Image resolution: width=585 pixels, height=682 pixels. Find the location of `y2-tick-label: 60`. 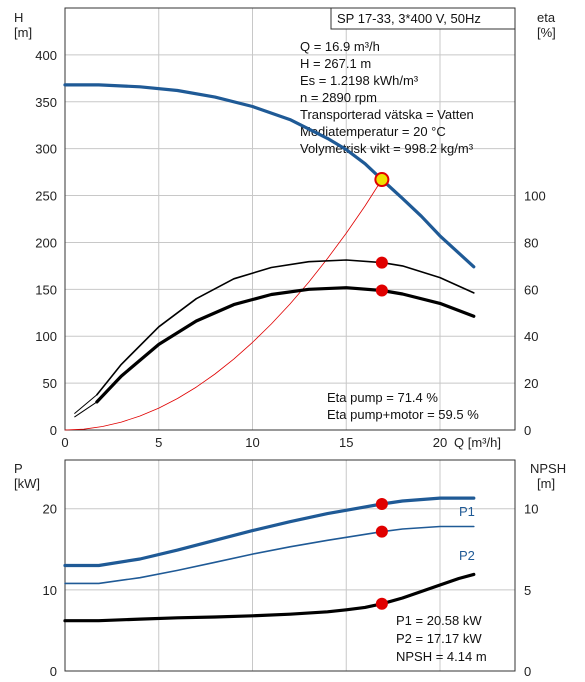

y2-tick-label: 60 is located at coordinates (531, 289).